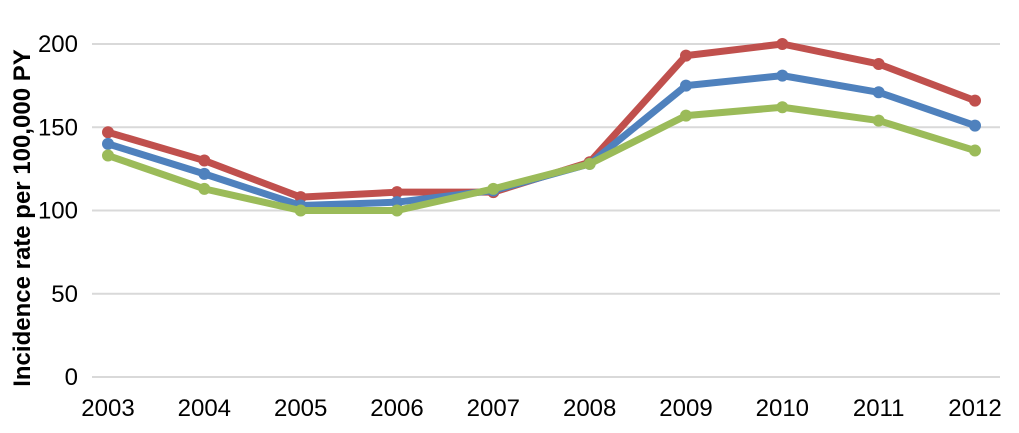  Describe the element at coordinates (58, 127) in the screenshot. I see `y-tick-label: 150` at that location.